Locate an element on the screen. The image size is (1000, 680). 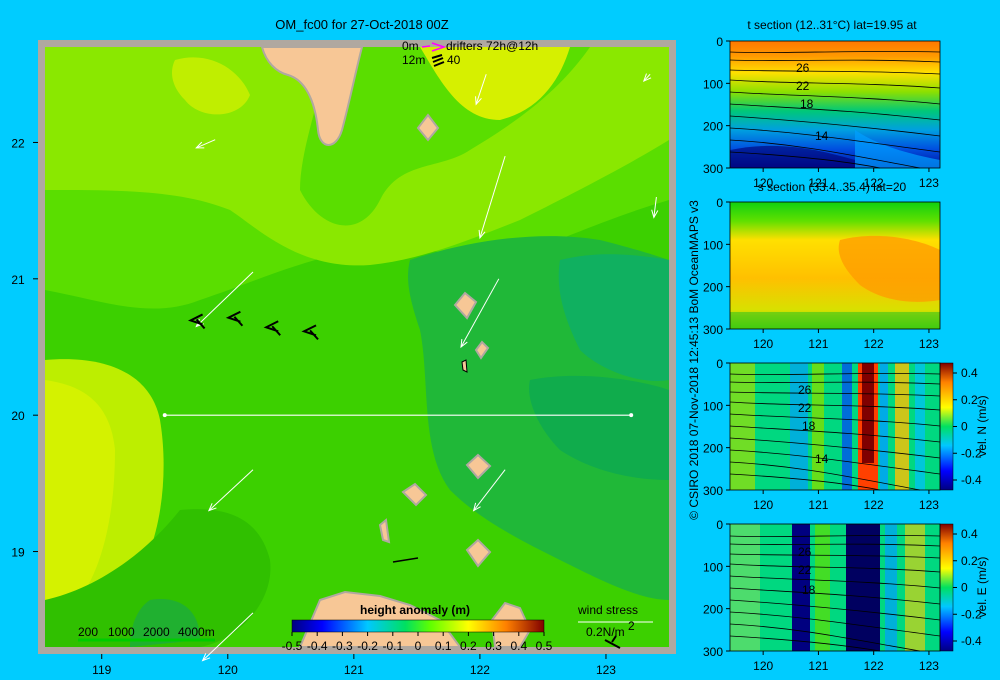
vel-e-axes: 120 121 122 123 0 100 200 300 0.4 0.2 0 -0.2 -0.4 is located at coordinates (842, 595).